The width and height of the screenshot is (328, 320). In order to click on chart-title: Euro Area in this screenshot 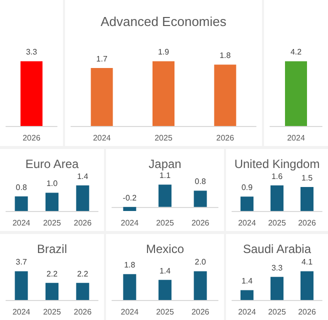, I will do `click(52, 164)`.